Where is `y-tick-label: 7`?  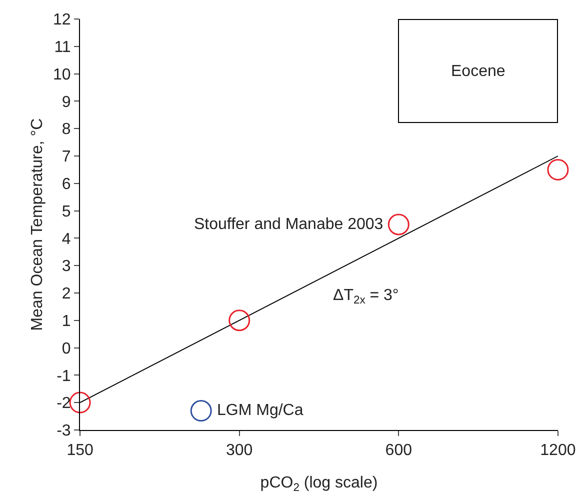 y-tick-label: 7 is located at coordinates (66, 157).